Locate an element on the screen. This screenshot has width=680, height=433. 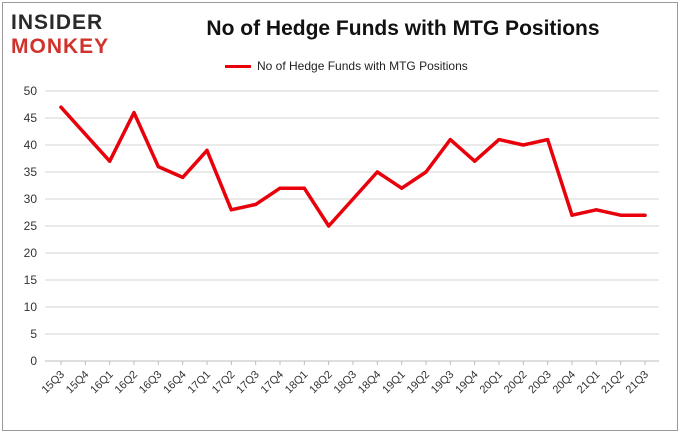
x-tick-label: 16Q2 is located at coordinates (127, 383).